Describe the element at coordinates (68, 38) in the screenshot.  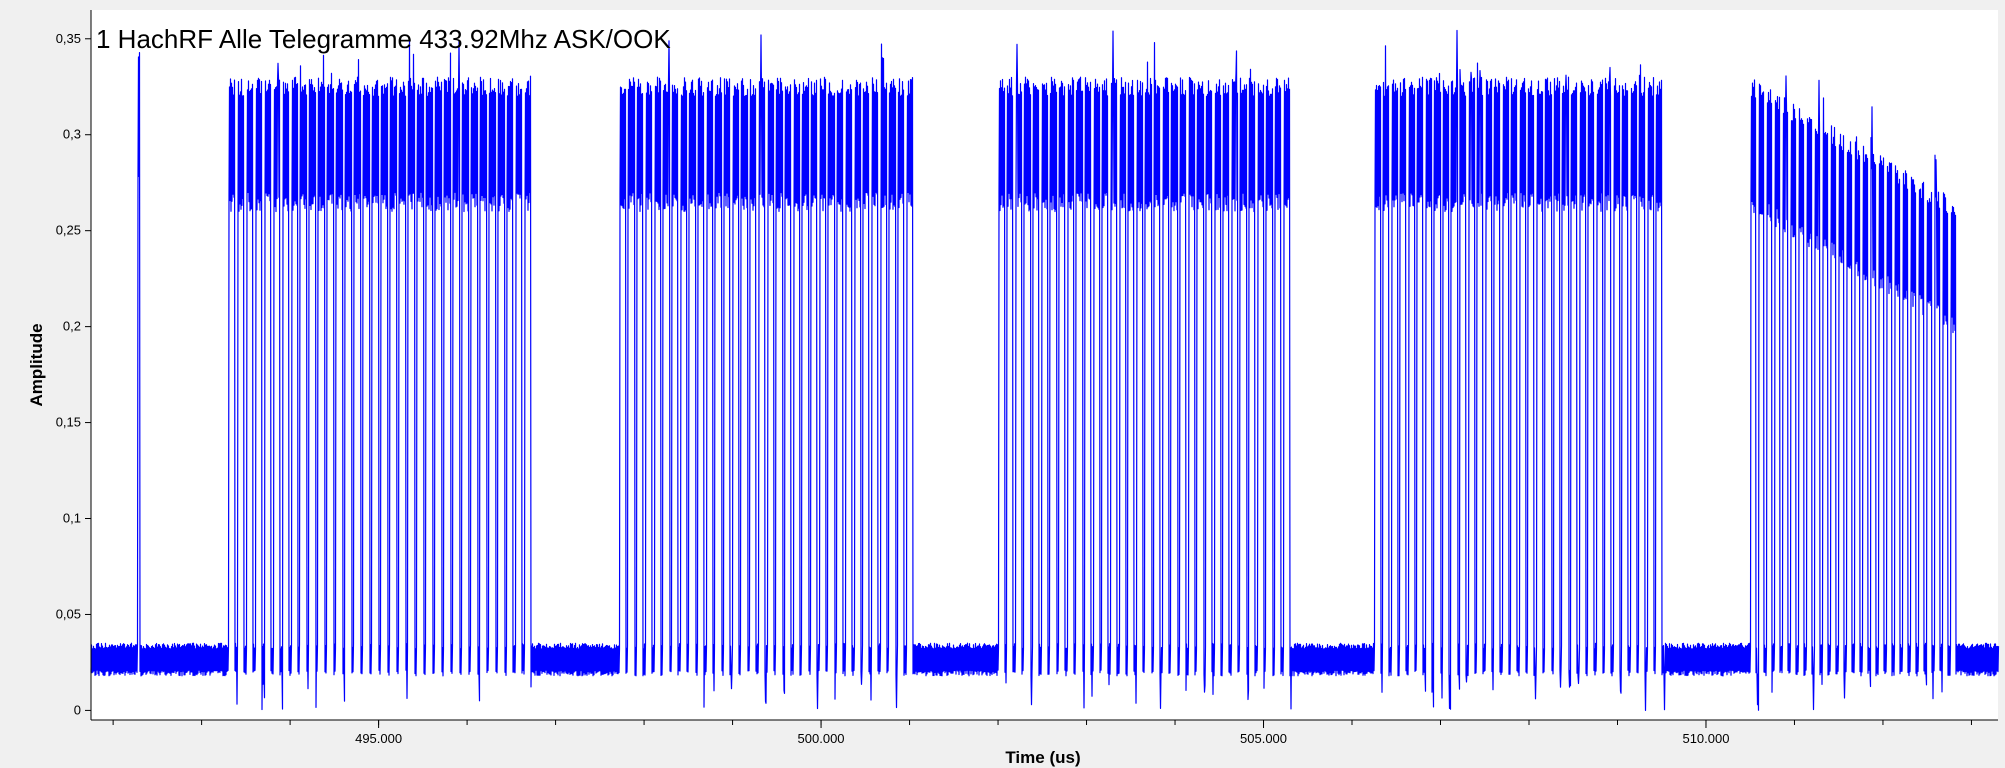
I see `y-tick-label: 0,35` at that location.